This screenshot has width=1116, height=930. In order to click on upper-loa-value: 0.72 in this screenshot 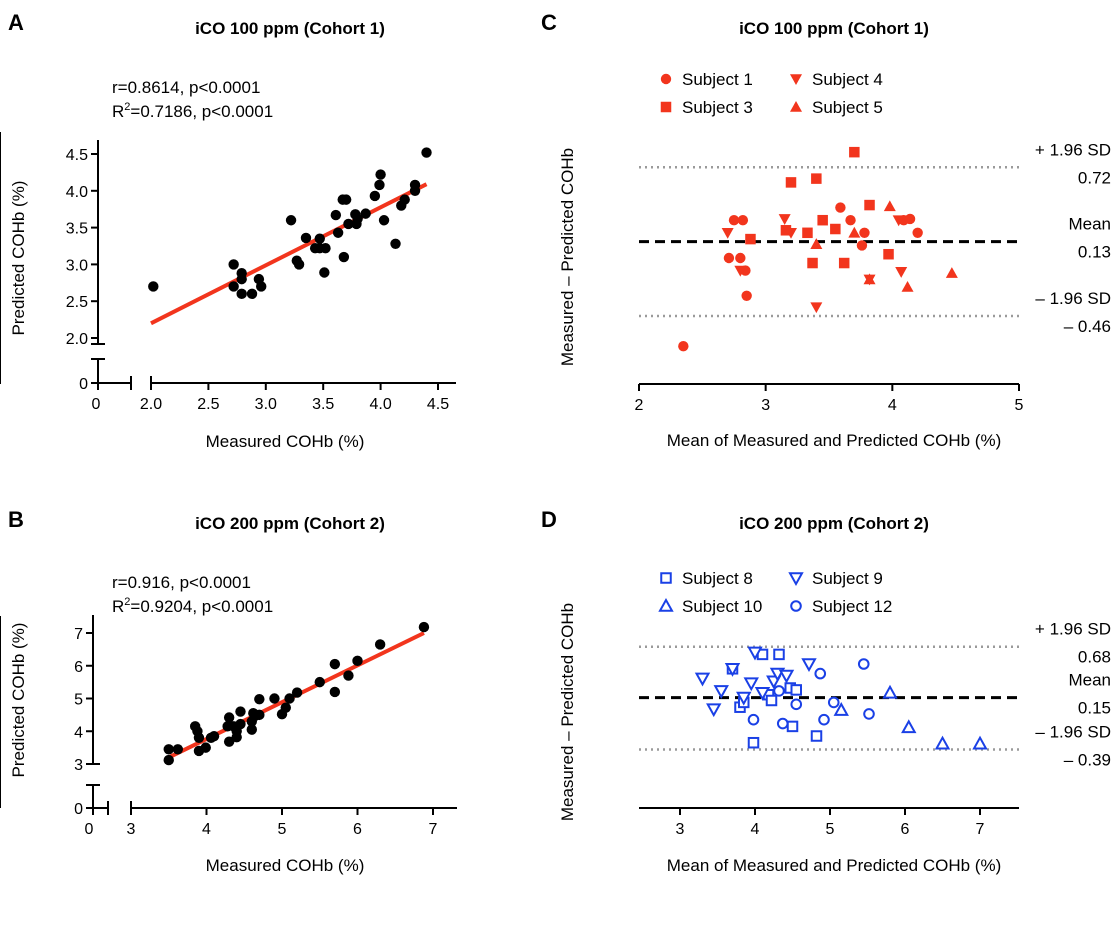, I will do `click(1094, 177)`.